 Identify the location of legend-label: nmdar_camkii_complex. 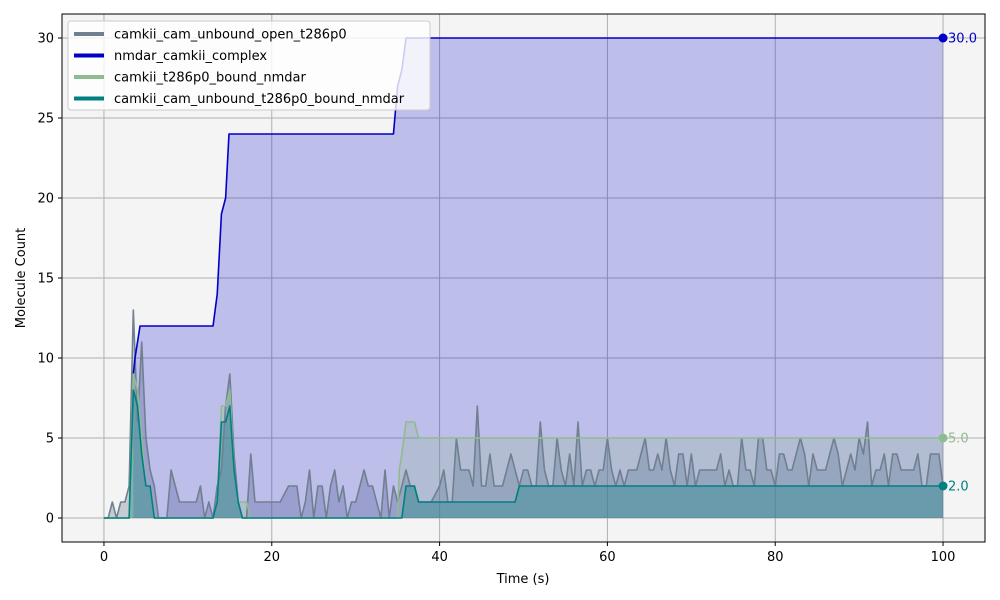
(190, 56).